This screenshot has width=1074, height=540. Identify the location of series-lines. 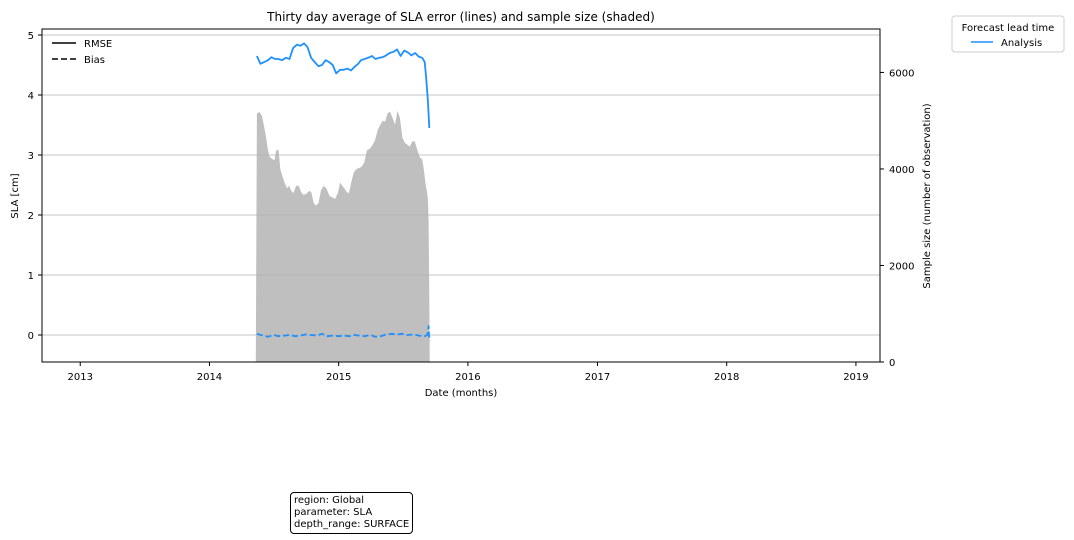
(343, 192).